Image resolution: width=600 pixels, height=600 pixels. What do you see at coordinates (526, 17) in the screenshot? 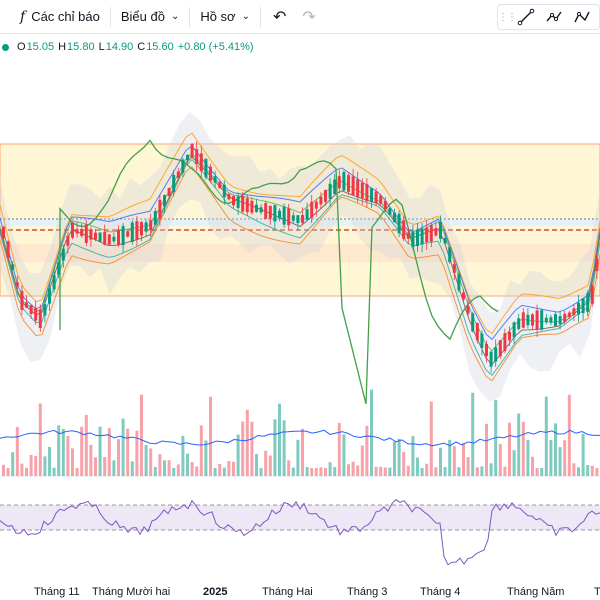
I see `trend-line-icon` at bounding box center [526, 17].